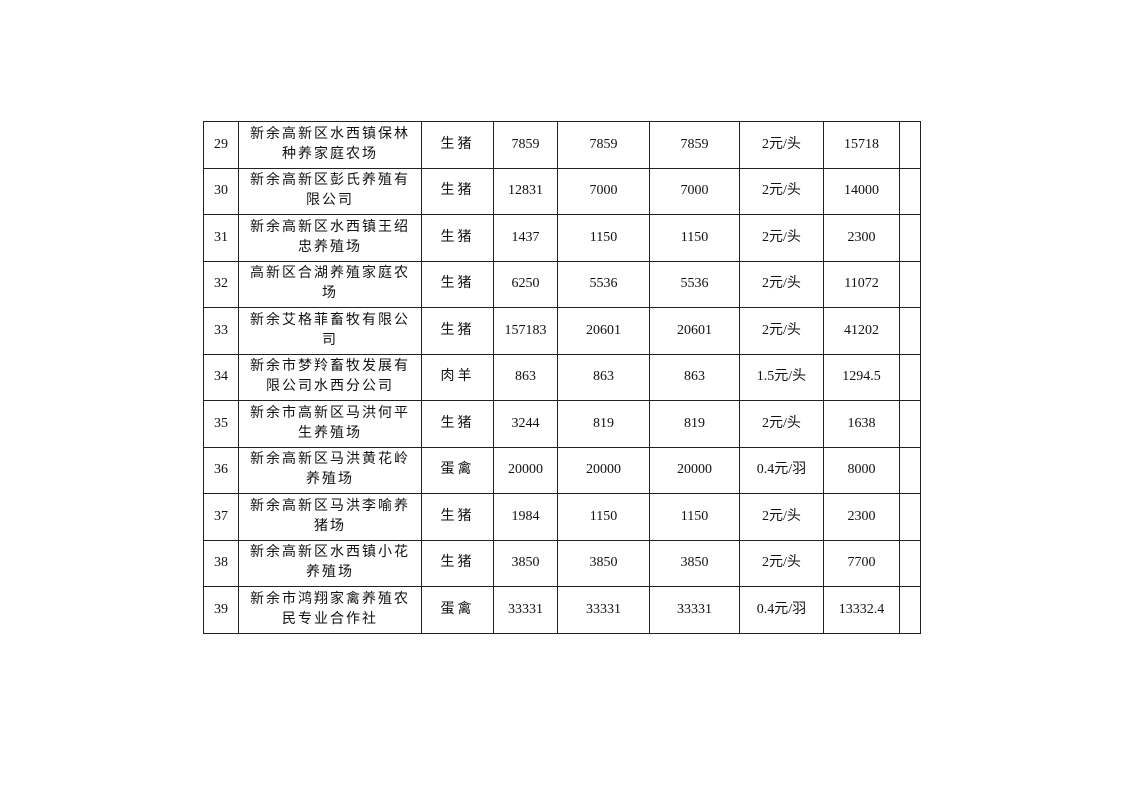 This screenshot has height=793, width=1122. I want to click on row-number: 34, so click(221, 377).